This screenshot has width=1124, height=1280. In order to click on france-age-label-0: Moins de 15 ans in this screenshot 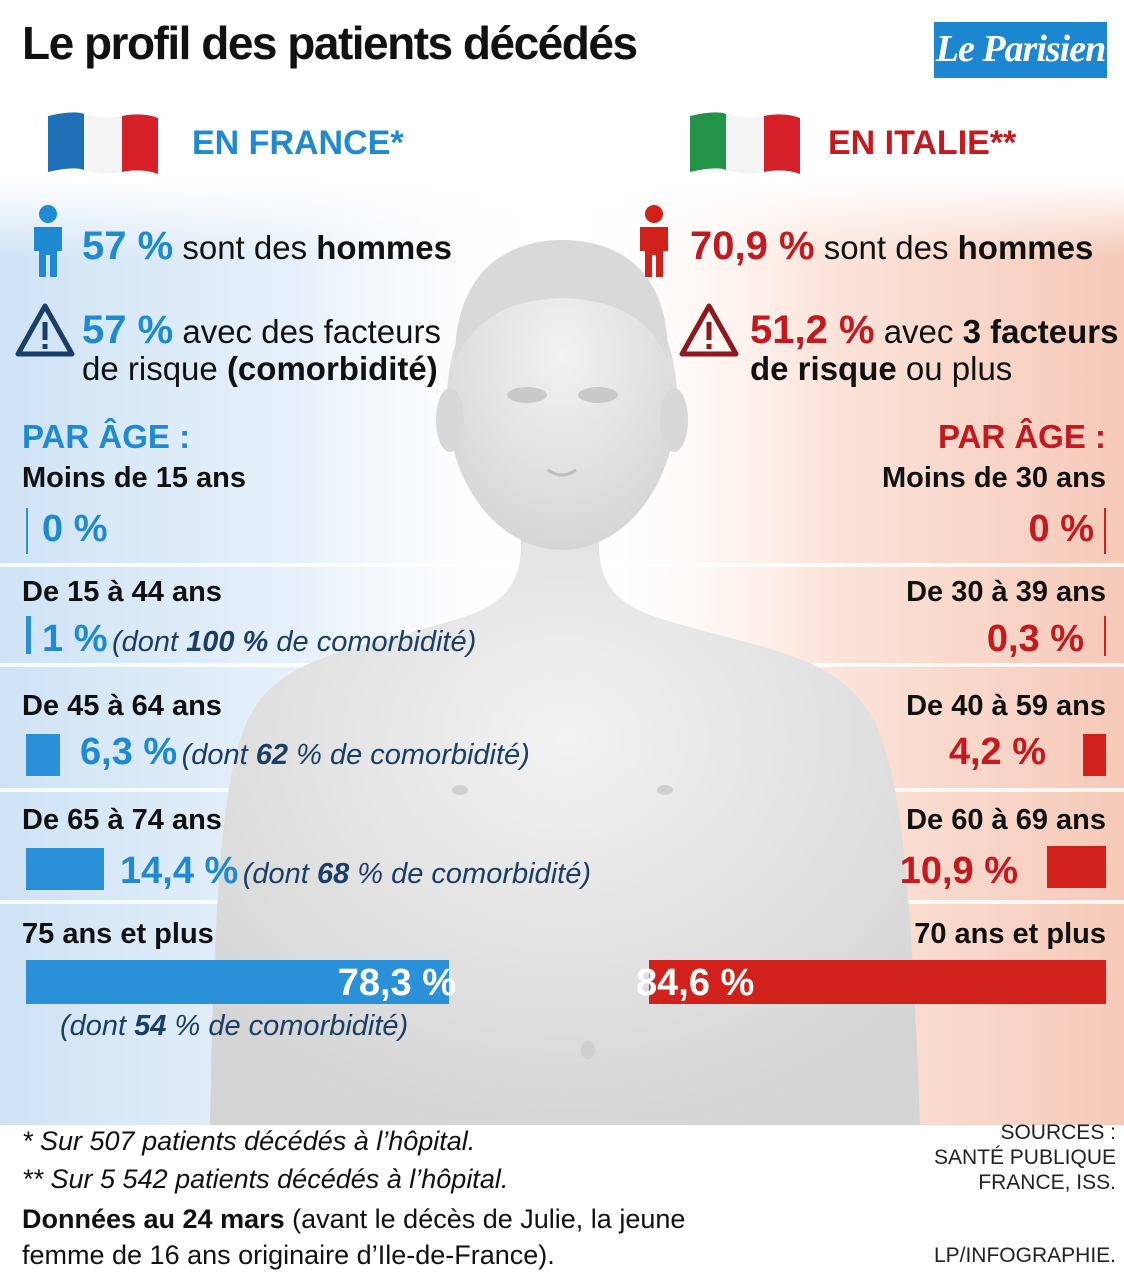, I will do `click(134, 478)`.